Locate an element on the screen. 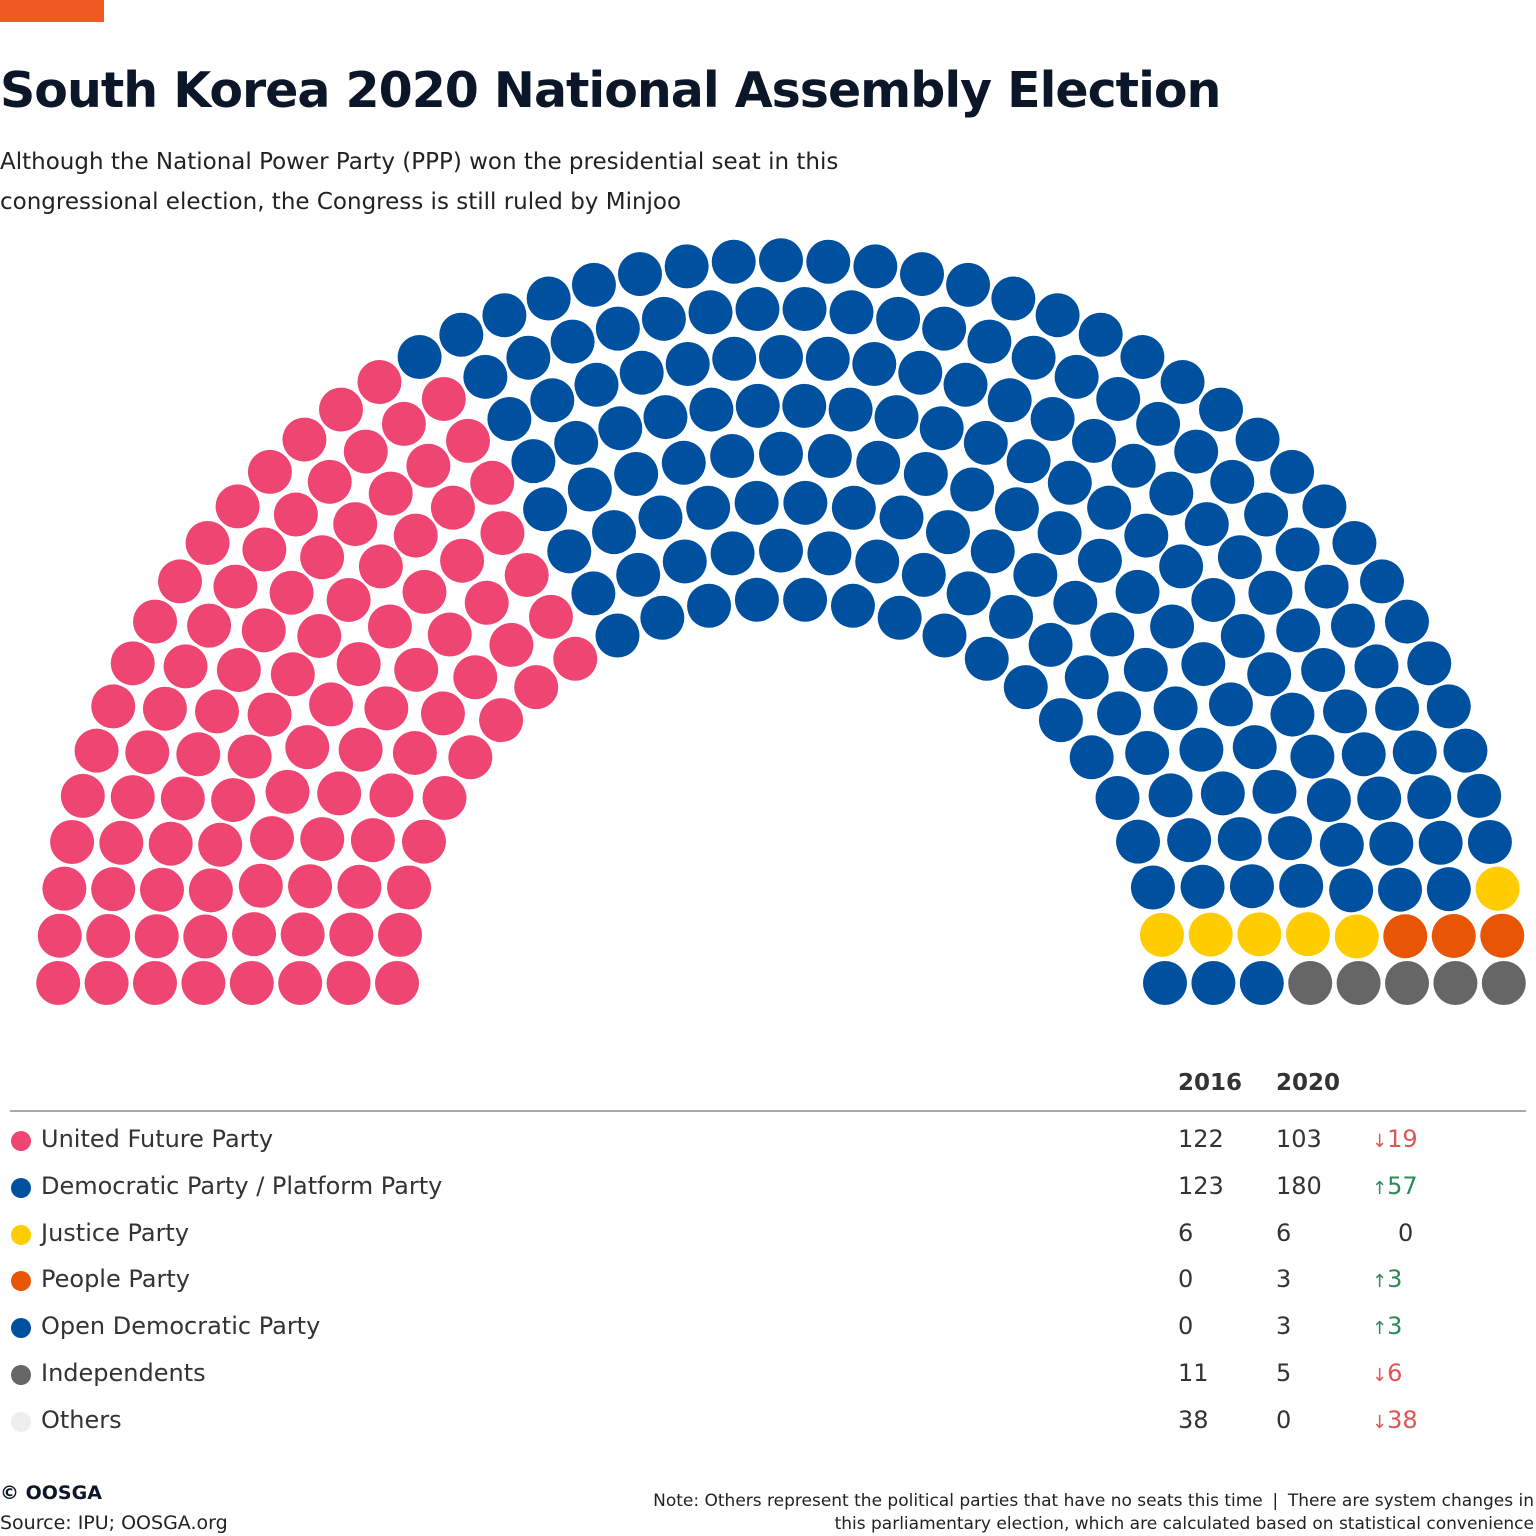  seats-2020: 180 is located at coordinates (1299, 1185).